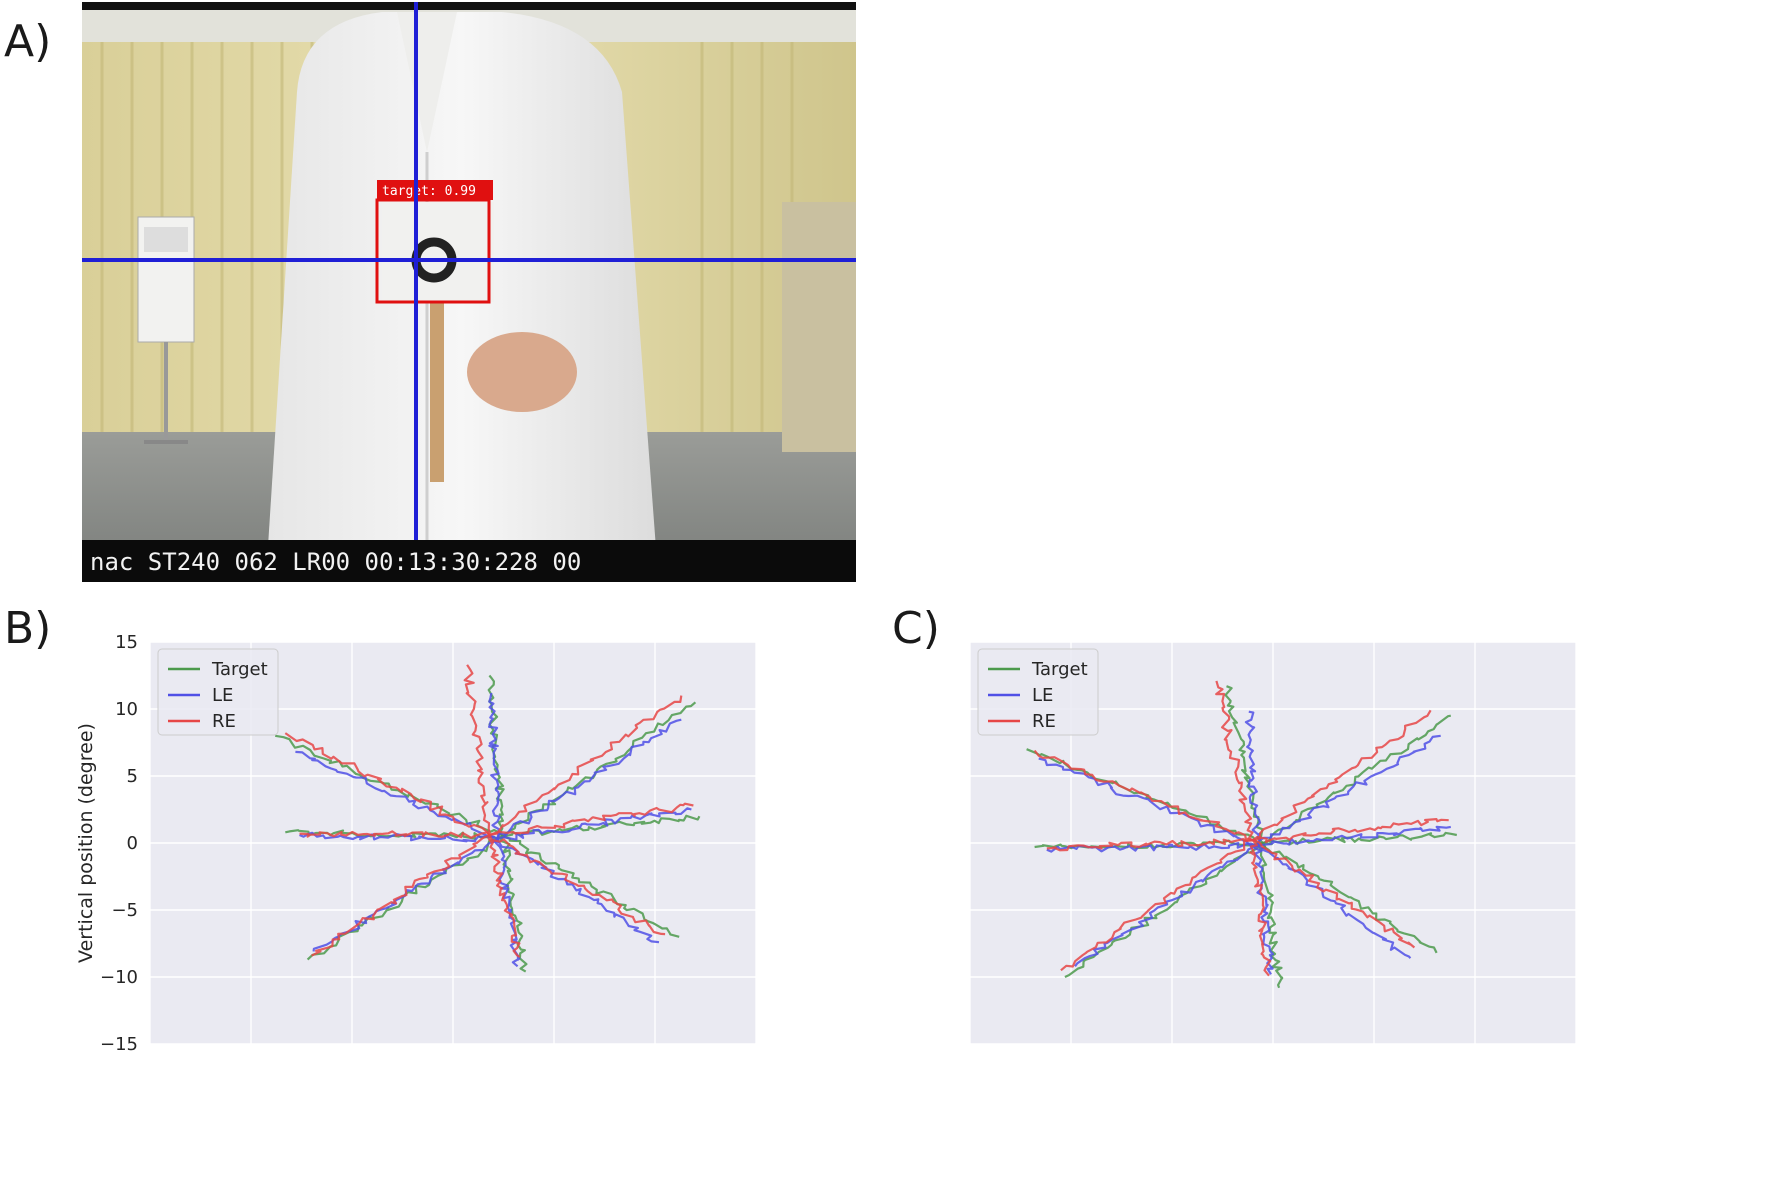 The image size is (1770, 1191). I want to click on y-tick-label: 15, so click(126, 642).